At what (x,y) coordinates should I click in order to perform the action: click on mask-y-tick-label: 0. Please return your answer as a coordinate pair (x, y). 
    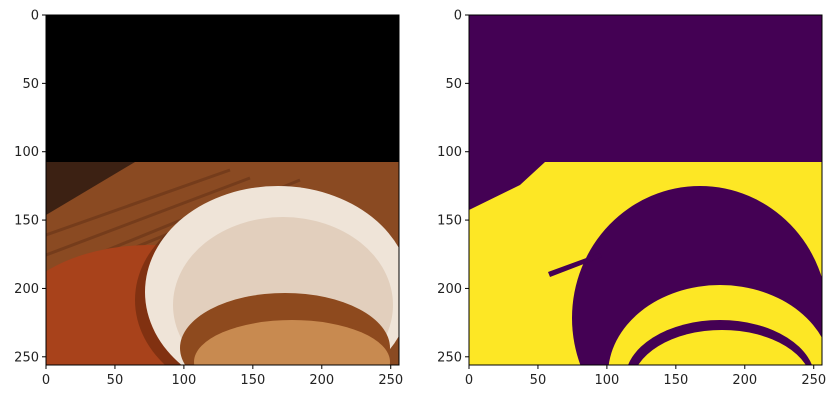
    Looking at the image, I should click on (458, 16).